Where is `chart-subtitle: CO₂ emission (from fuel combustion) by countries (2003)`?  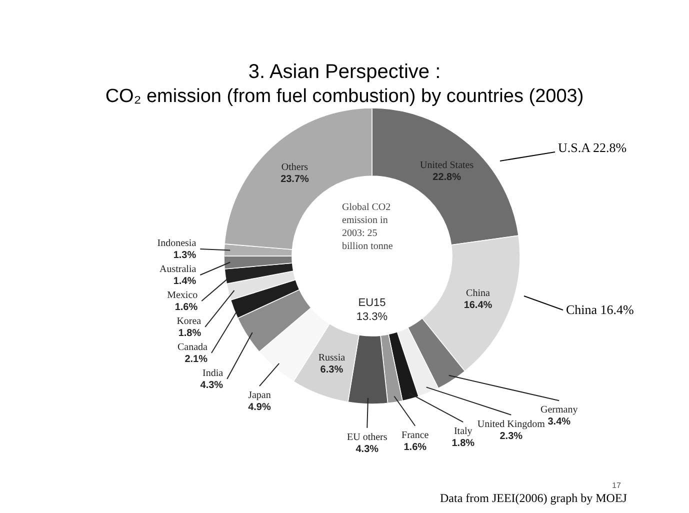
chart-subtitle: CO₂ emission (from fuel combustion) by countries (2003) is located at coordinates (344, 96).